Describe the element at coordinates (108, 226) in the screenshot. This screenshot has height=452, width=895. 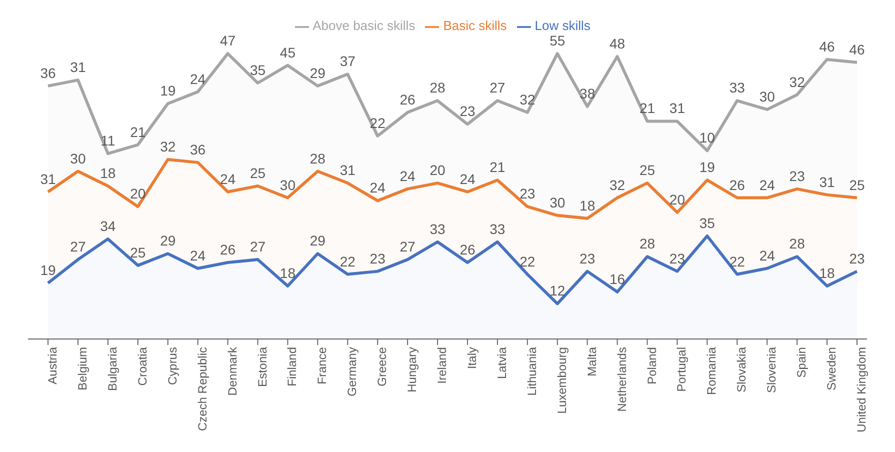
I see `data-label: 34` at that location.